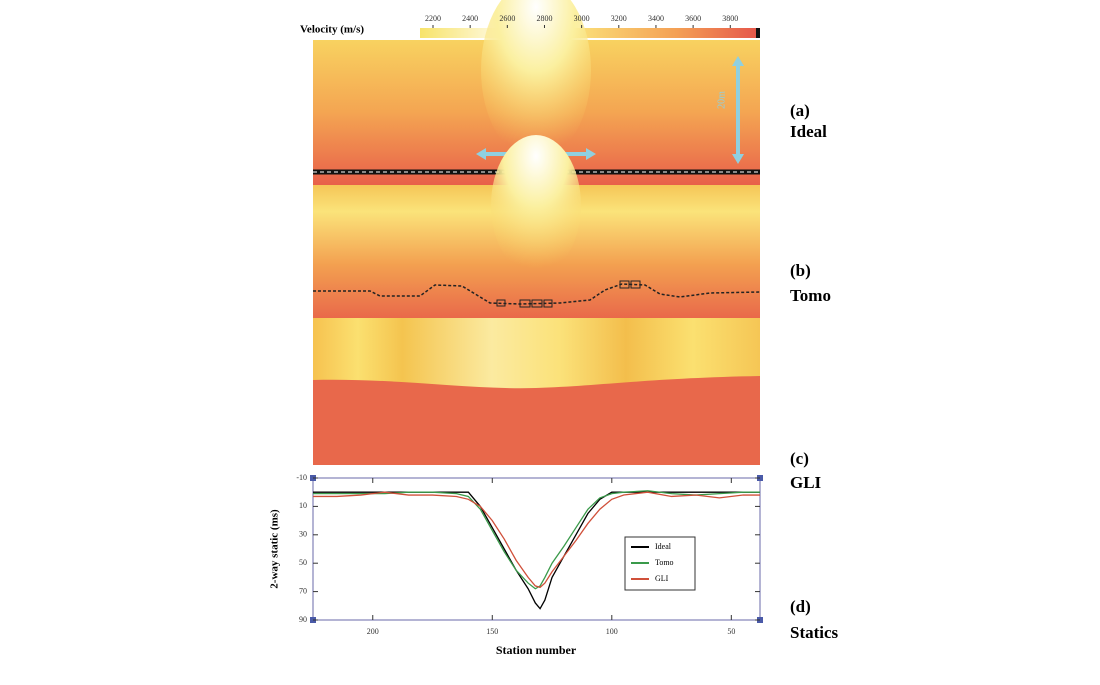 This screenshot has height=685, width=1100. I want to click on colorbar-tick-label: 3400, so click(656, 18).